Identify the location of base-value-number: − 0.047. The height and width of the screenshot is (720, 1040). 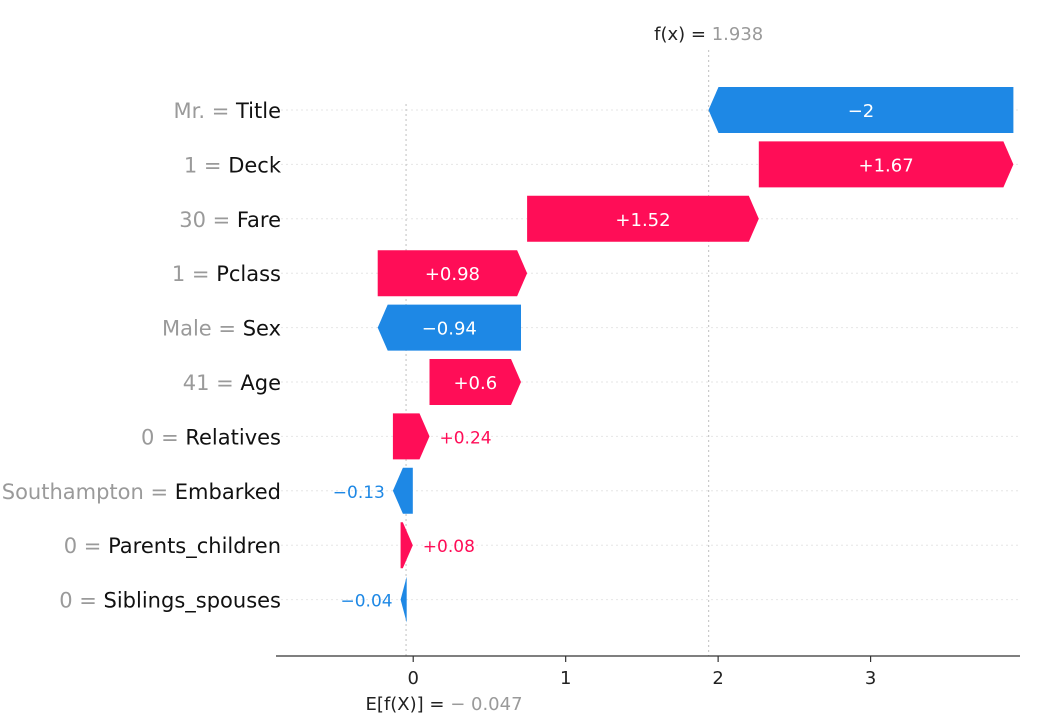
(486, 704).